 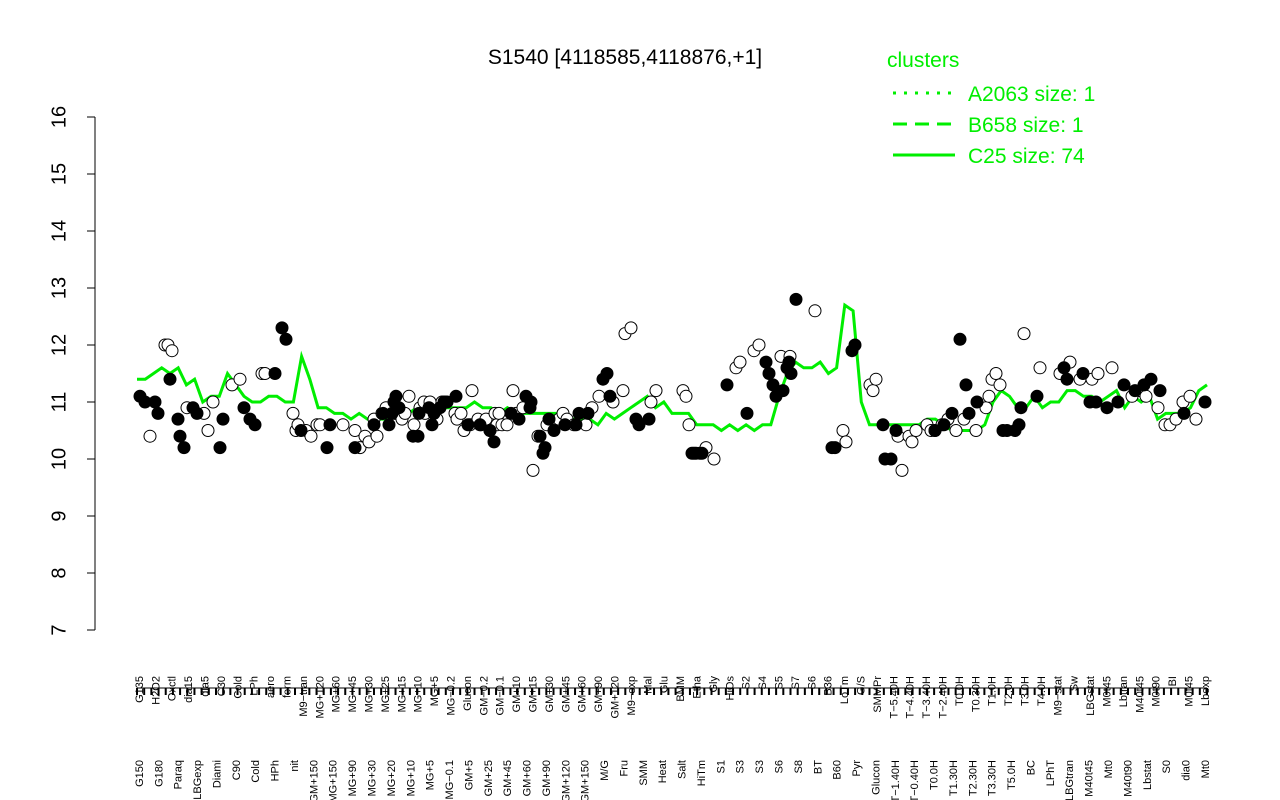 I want to click on x-tick-label: GM+45, so click(x=508, y=778).